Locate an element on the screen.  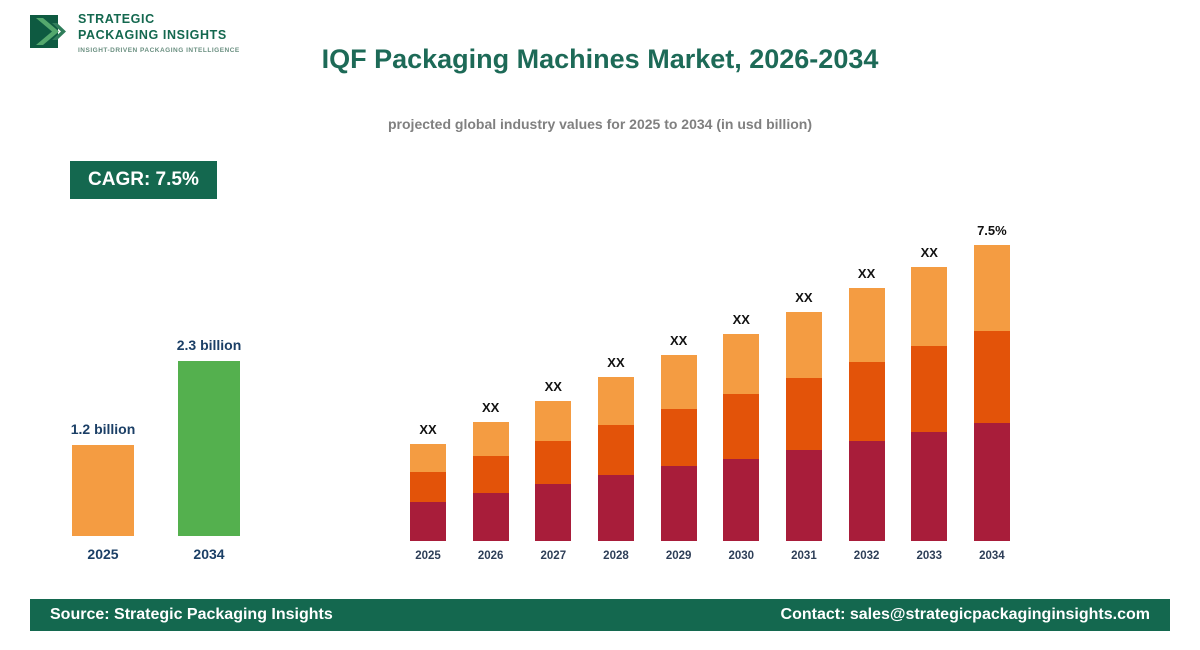
logo-chevron-icon is located at coordinates (48, 31).